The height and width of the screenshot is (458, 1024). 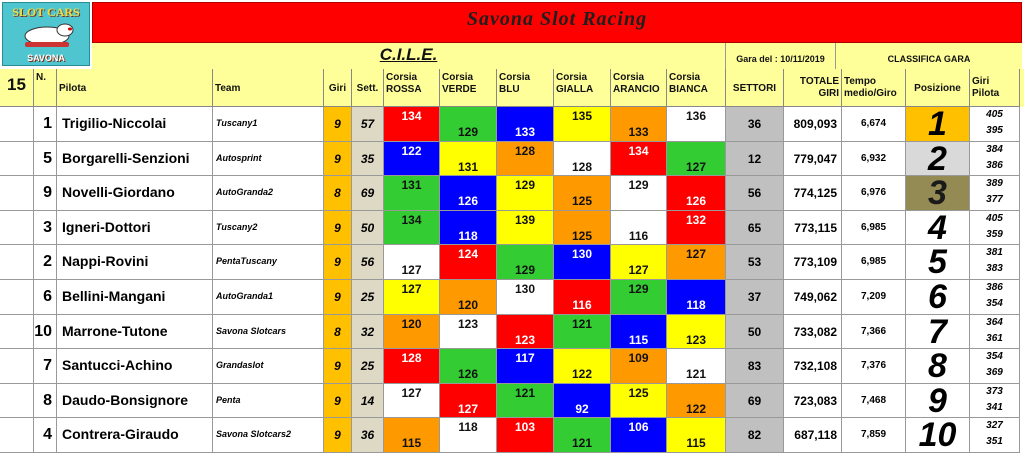 I want to click on header-giri-pilota: Giri Pilota, so click(x=995, y=88).